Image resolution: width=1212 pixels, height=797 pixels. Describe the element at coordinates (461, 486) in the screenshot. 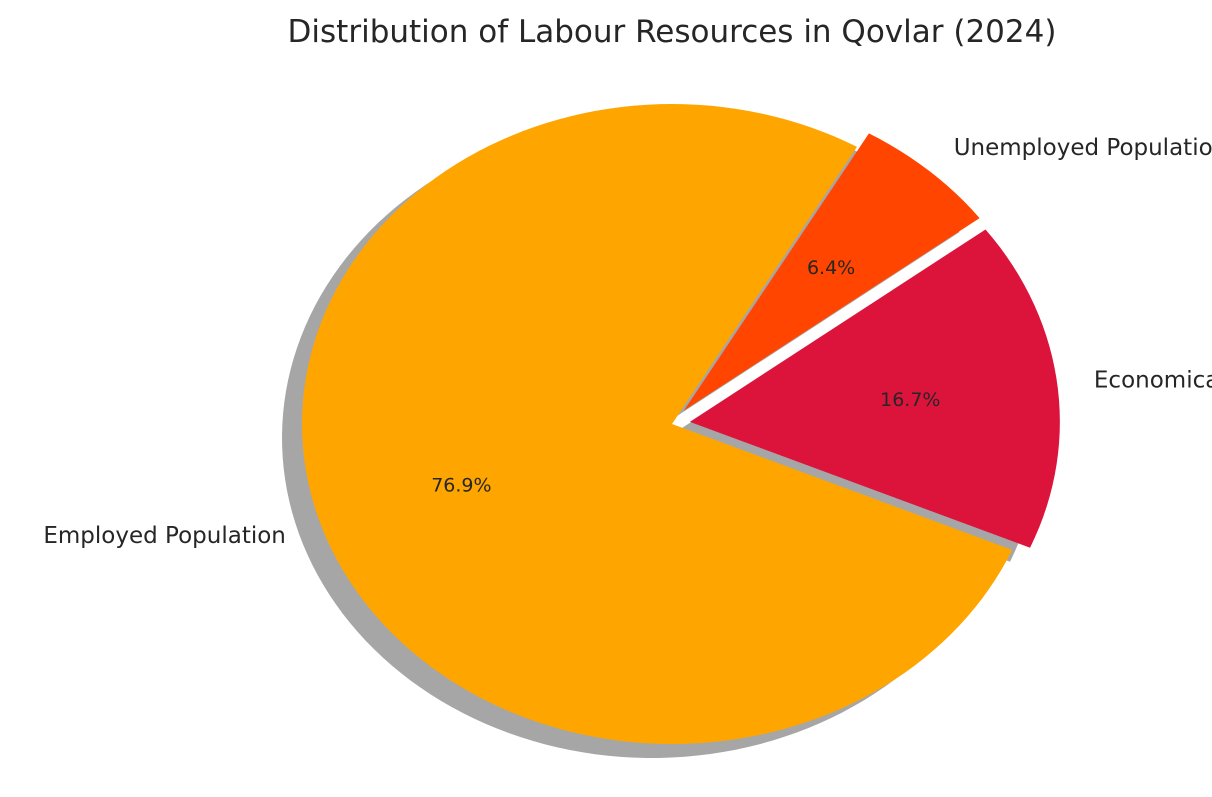

I see `pct-label-employed-population: 76.9%` at that location.